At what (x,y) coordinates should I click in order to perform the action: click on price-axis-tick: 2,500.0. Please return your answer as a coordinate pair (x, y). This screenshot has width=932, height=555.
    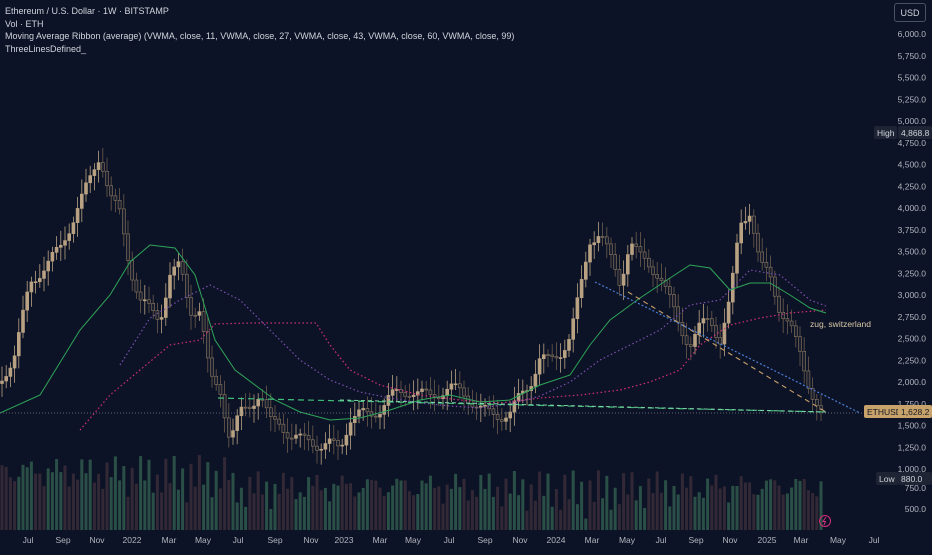
    Looking at the image, I should click on (912, 339).